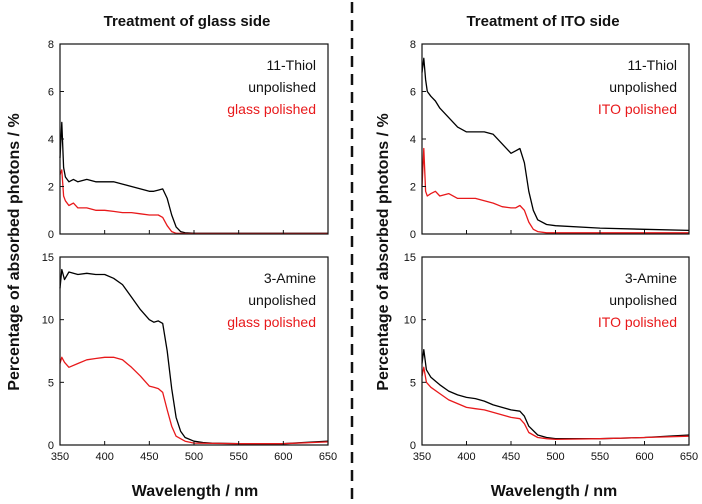 The image size is (702, 504). What do you see at coordinates (104, 457) in the screenshot?
I see `x-tick-label-glass-amine-1: 400` at bounding box center [104, 457].